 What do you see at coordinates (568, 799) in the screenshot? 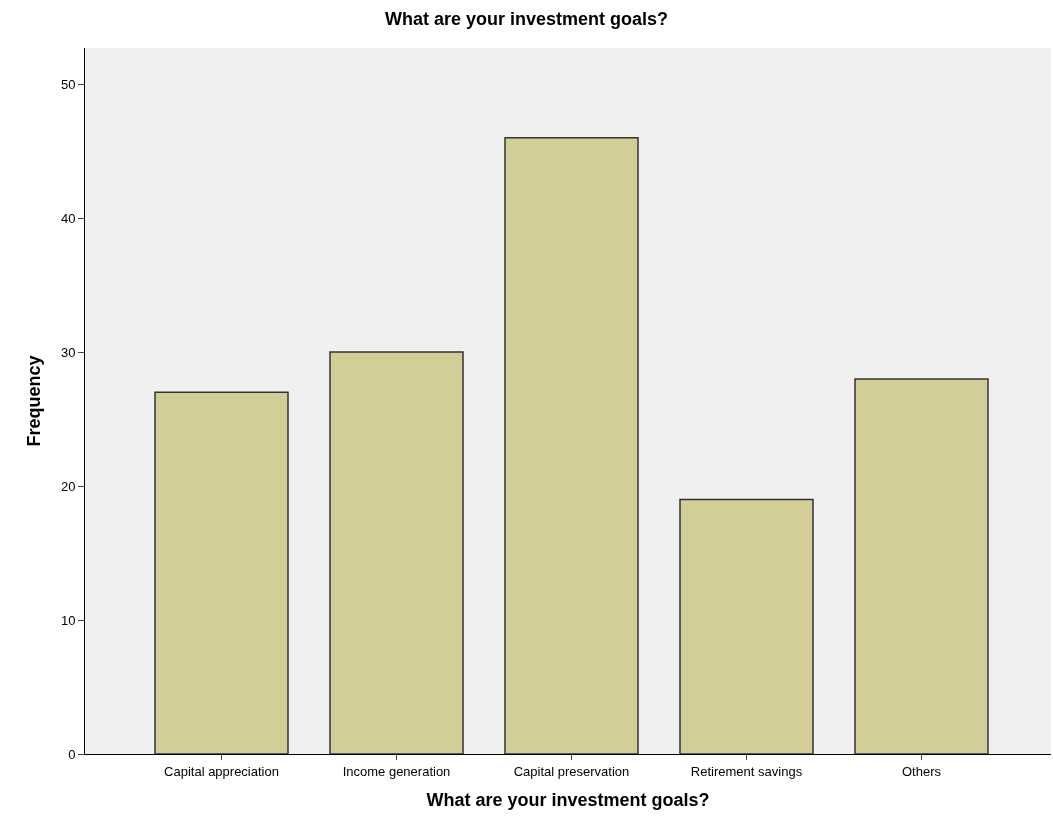
I see `x-axis-title: What are your investment goals?` at bounding box center [568, 799].